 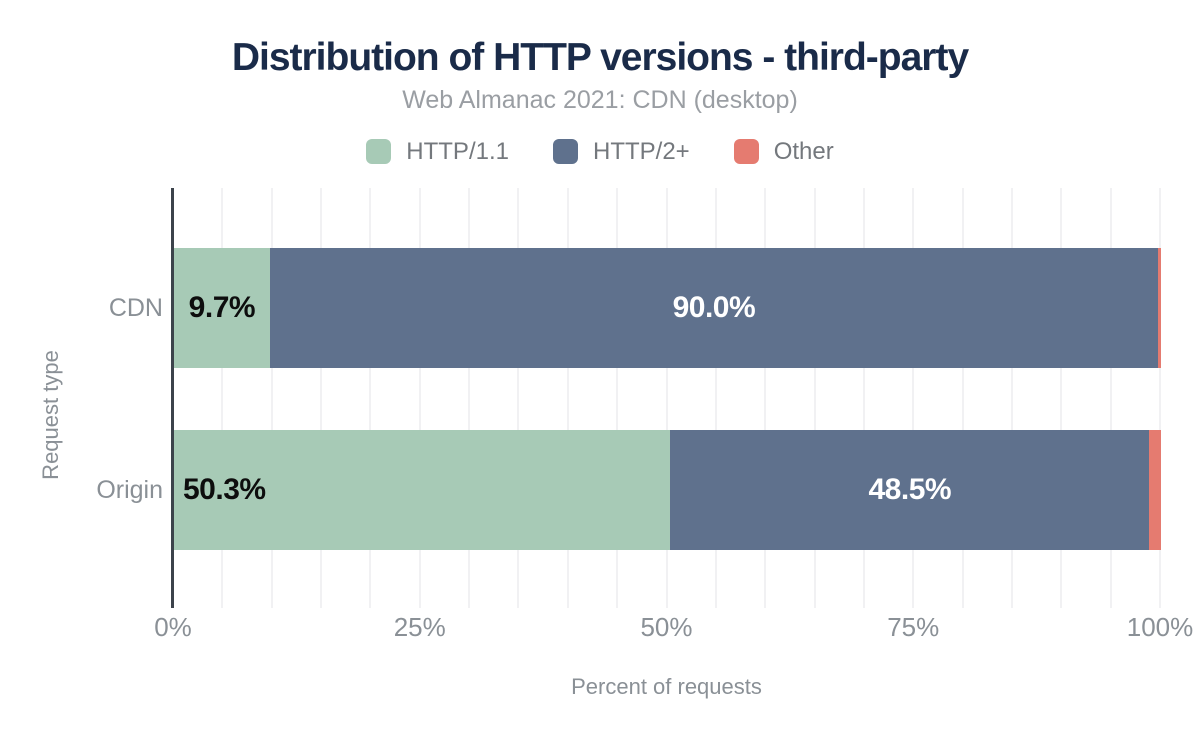 I want to click on category-label-origin: Origin, so click(x=129, y=490).